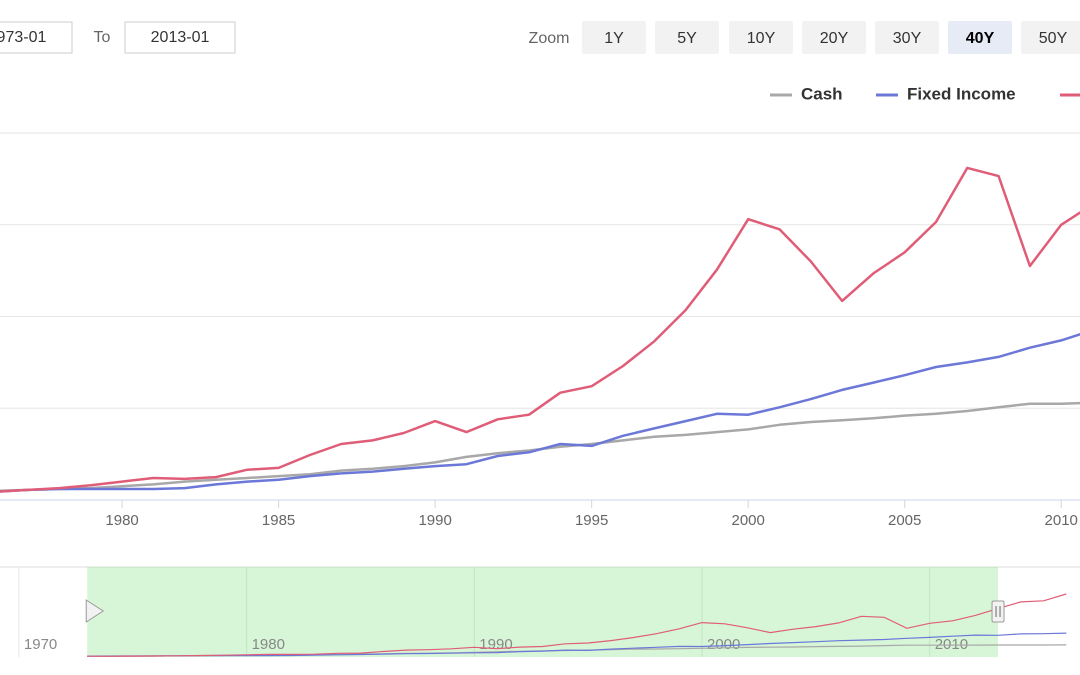 This screenshot has width=1080, height=675. I want to click on from-input-text: 1973-01, so click(23, 37).